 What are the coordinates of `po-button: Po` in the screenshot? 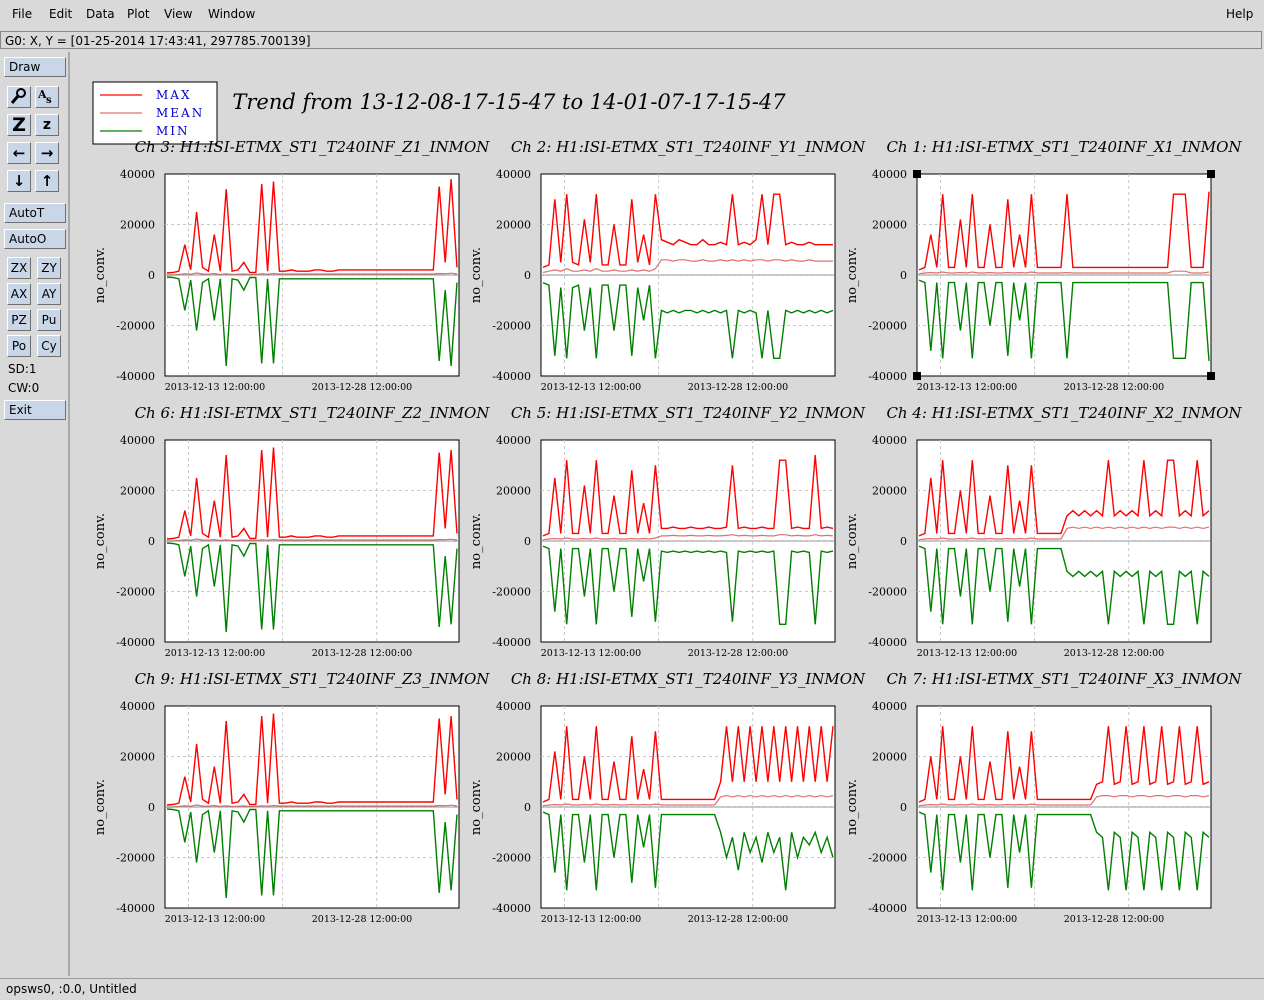 It's located at (19, 346).